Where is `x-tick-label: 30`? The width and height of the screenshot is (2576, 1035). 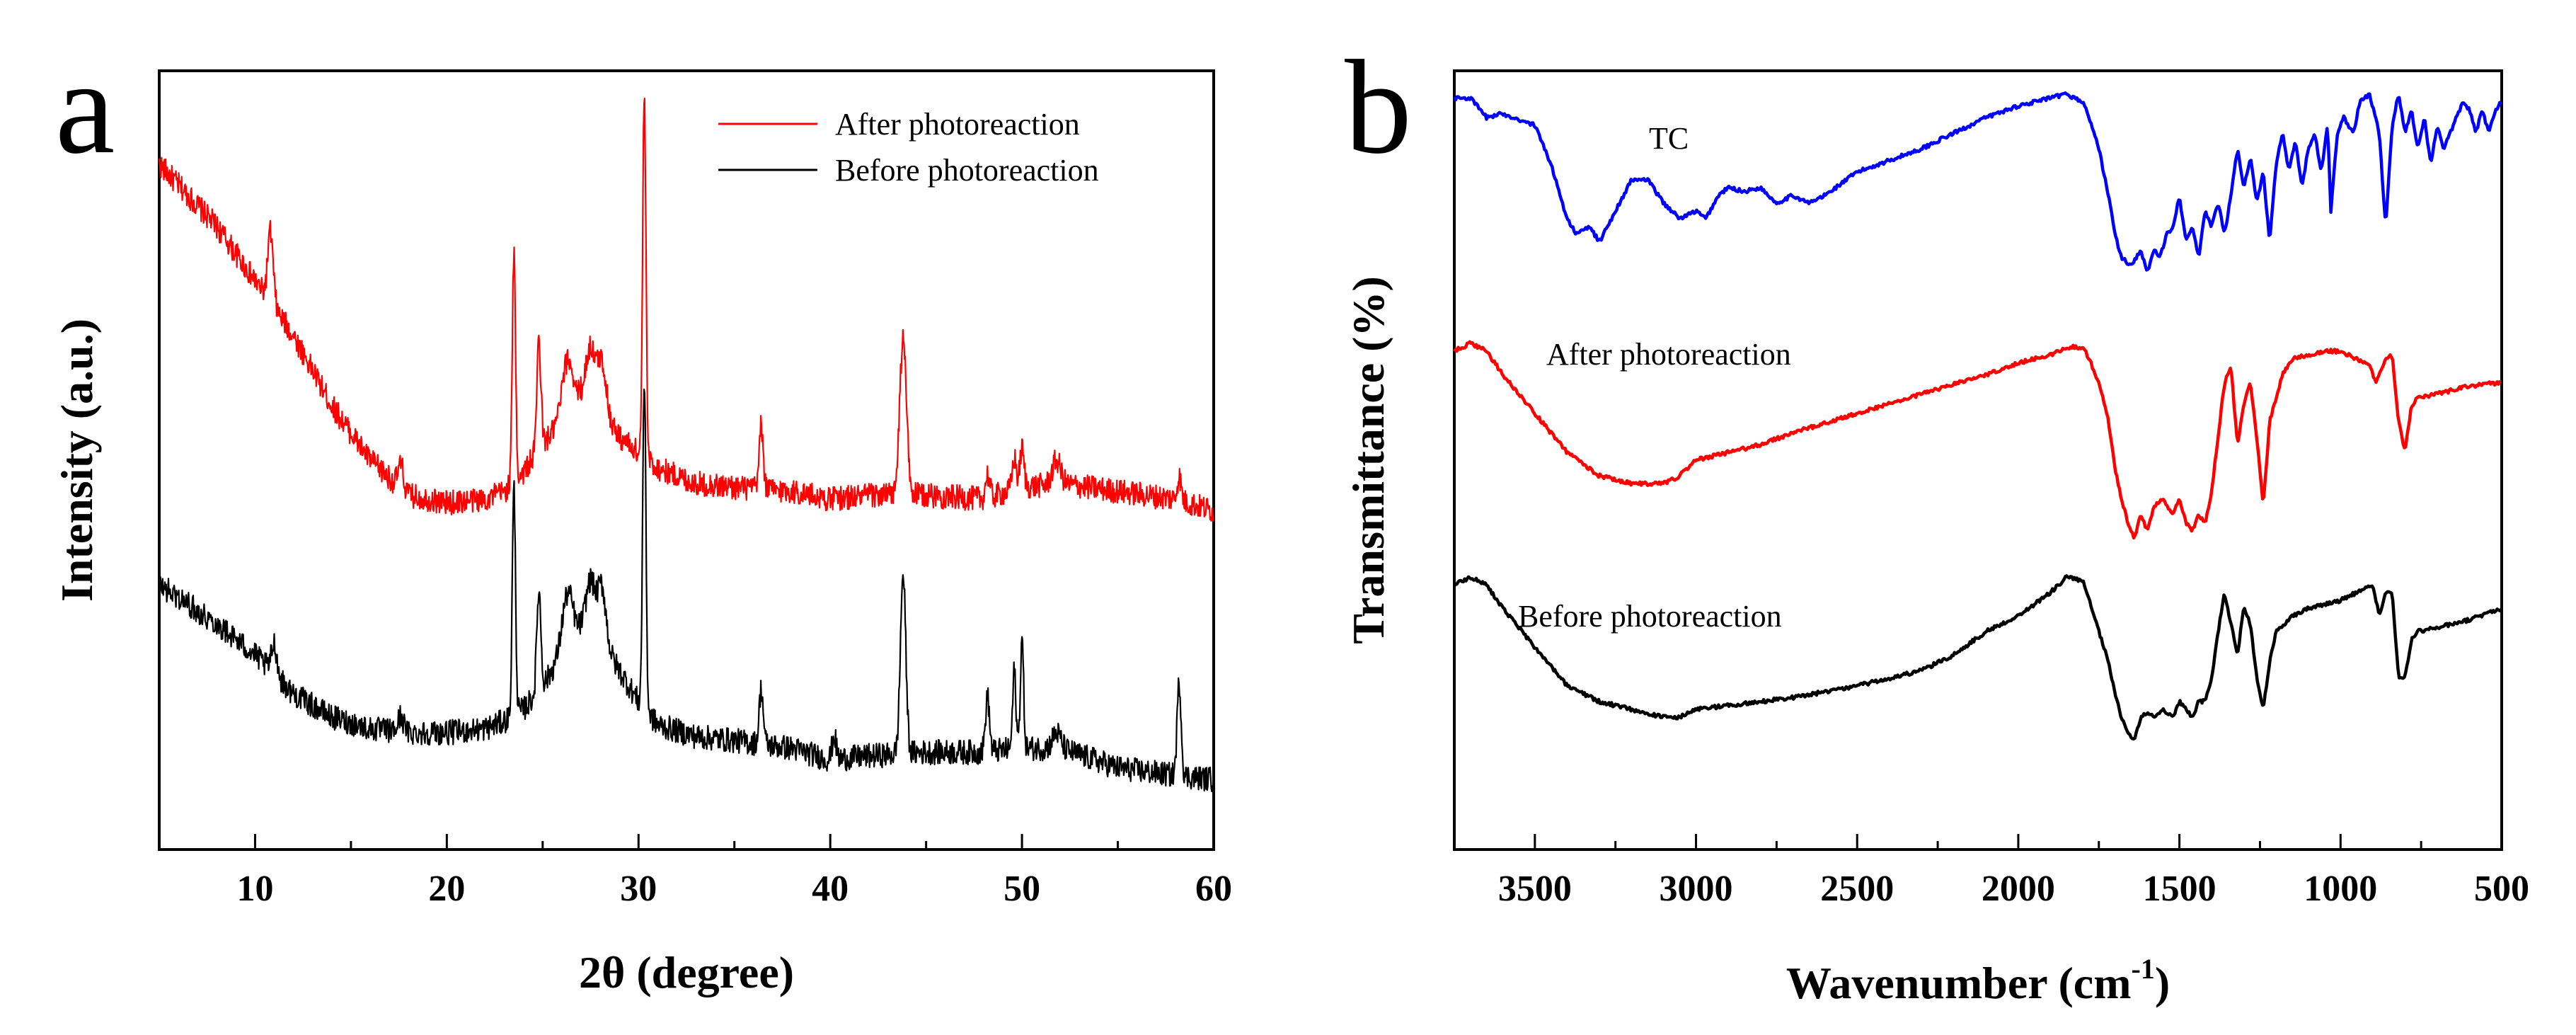
x-tick-label: 30 is located at coordinates (638, 889).